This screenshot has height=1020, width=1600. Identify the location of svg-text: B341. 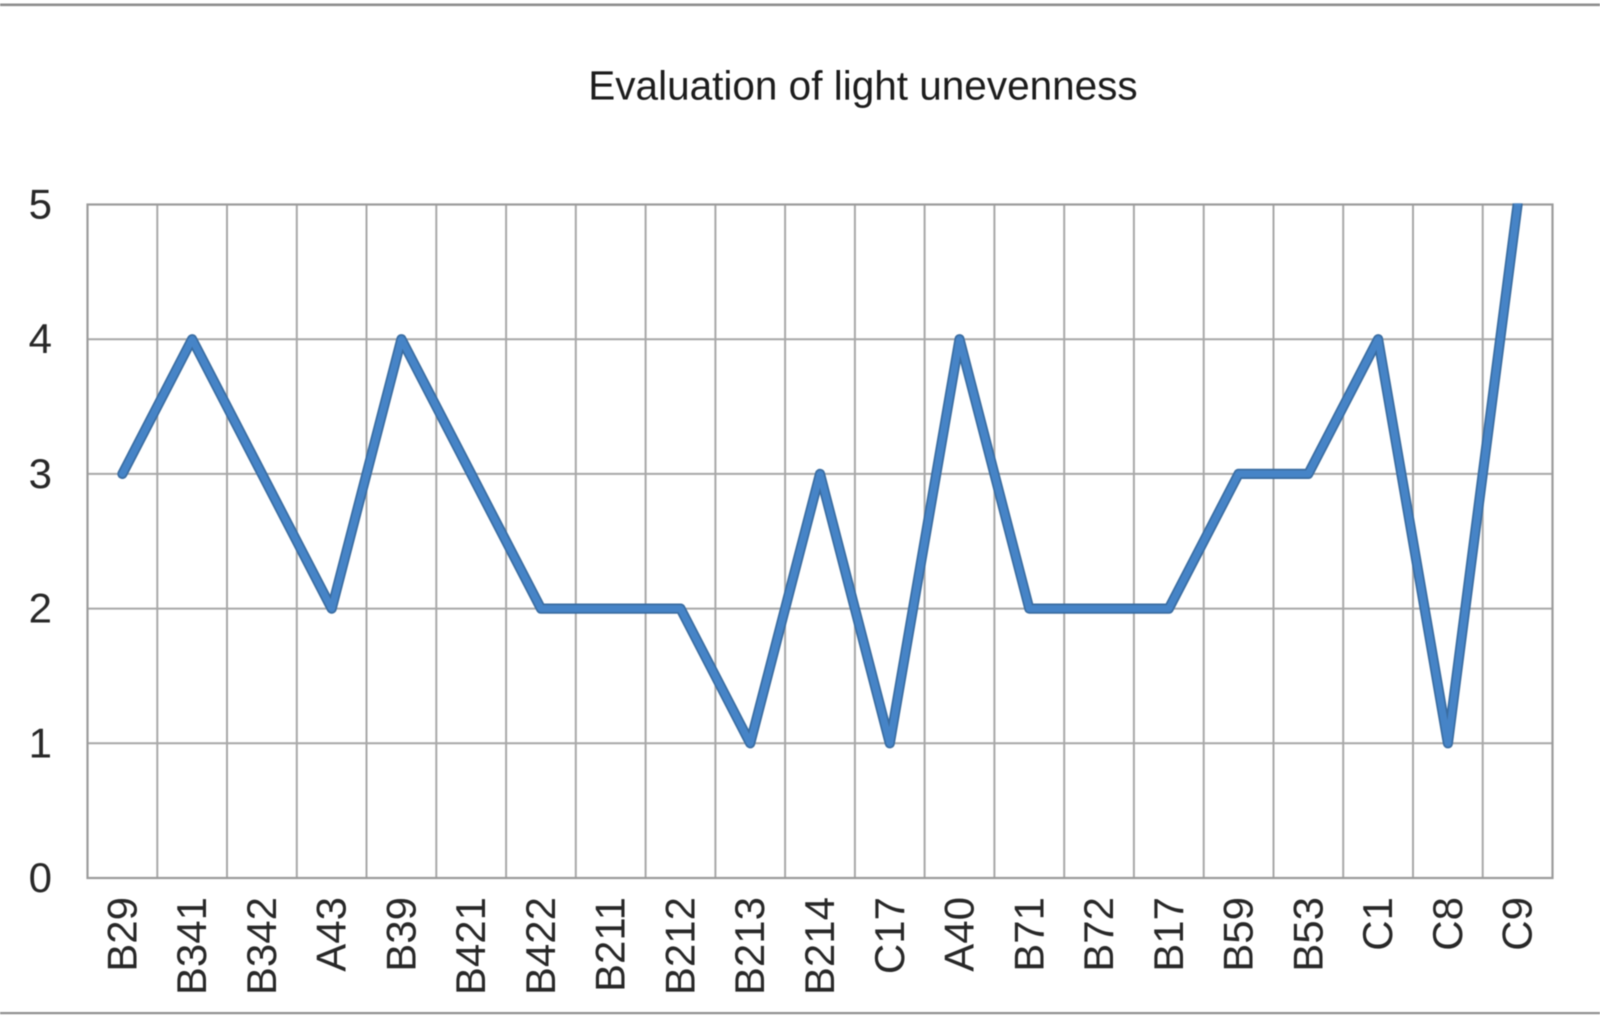
(191, 946).